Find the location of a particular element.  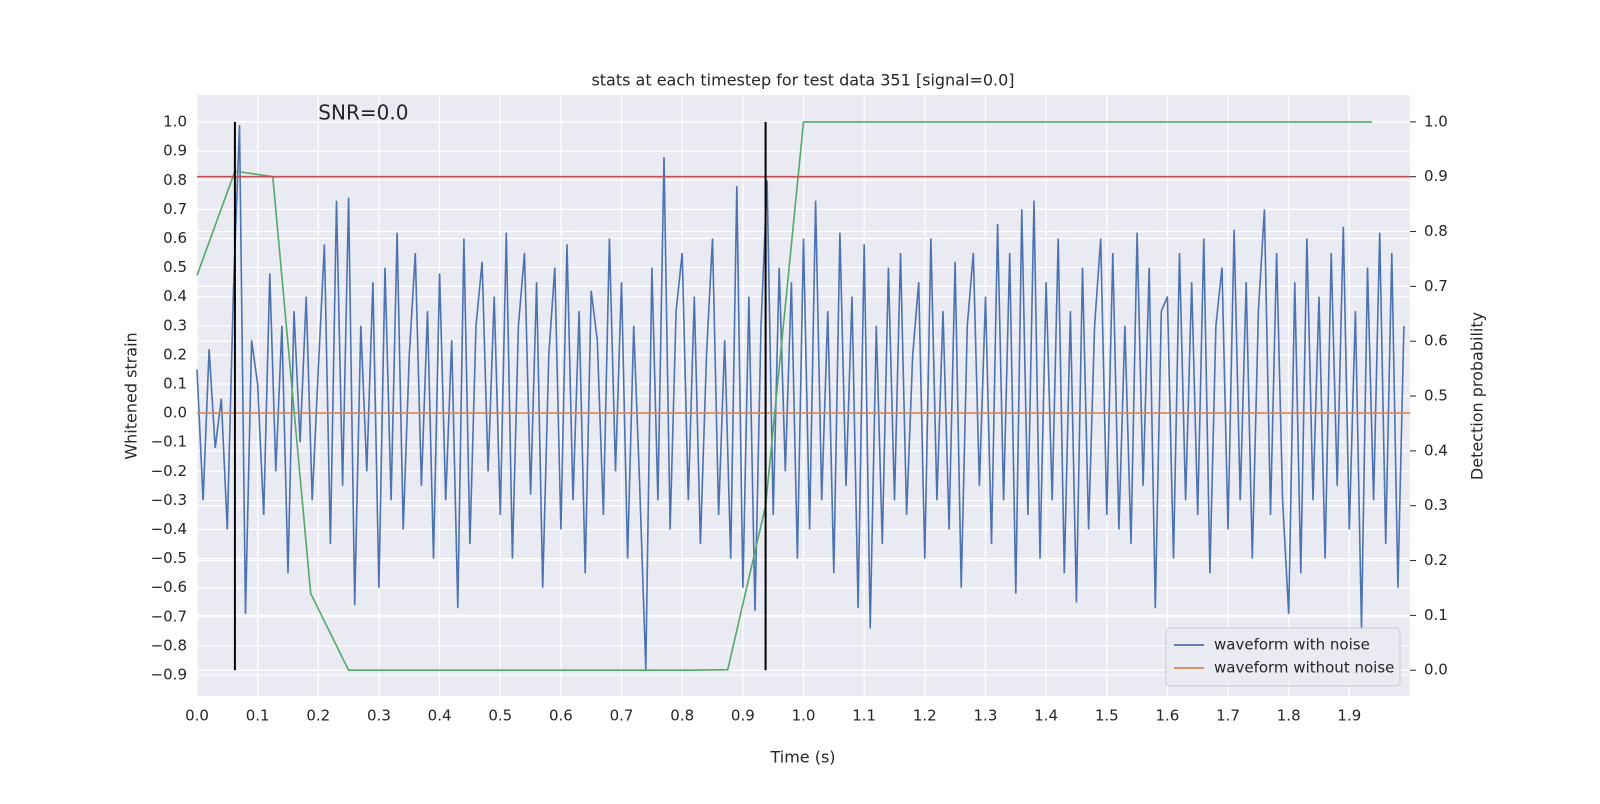

x-tick-label: 1.9 is located at coordinates (1349, 716).